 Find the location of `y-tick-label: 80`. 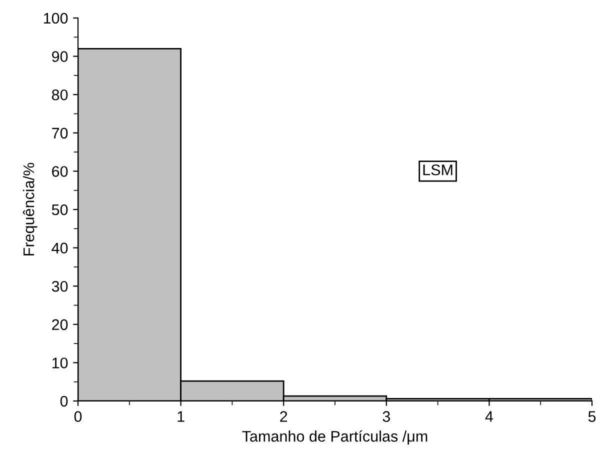

y-tick-label: 80 is located at coordinates (60, 94).